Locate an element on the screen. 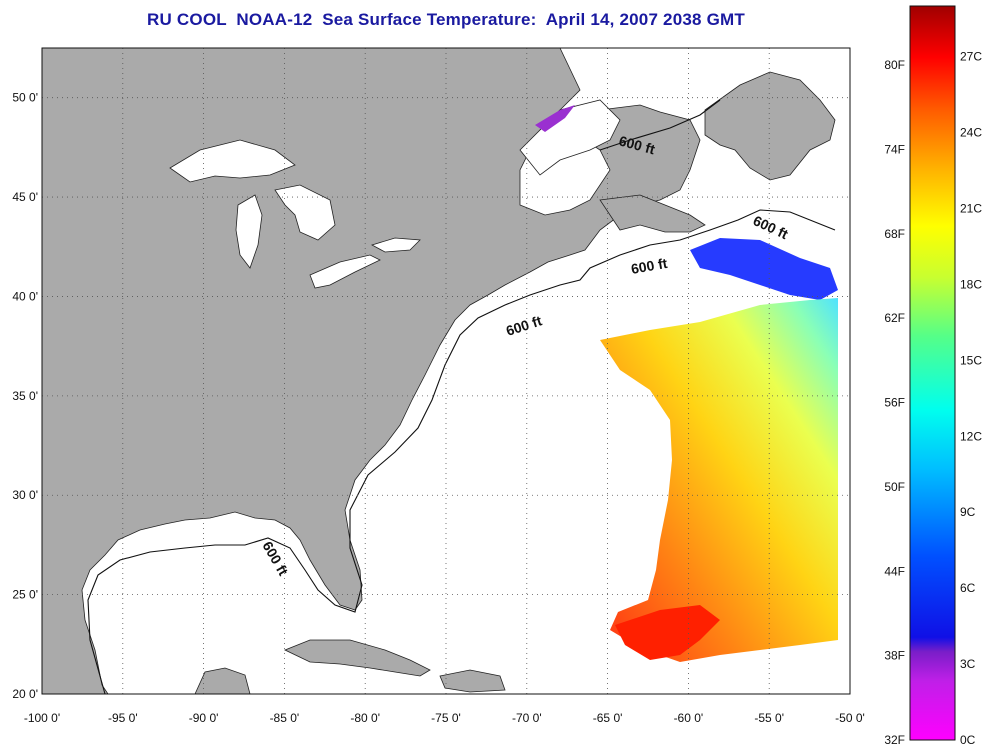  newfoundland-land is located at coordinates (770, 126).